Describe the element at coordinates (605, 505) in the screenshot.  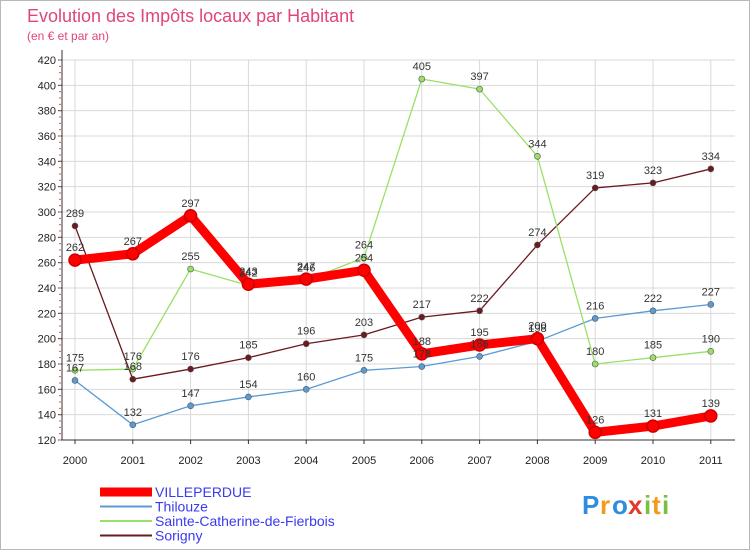
I see `logo-letter: r` at that location.